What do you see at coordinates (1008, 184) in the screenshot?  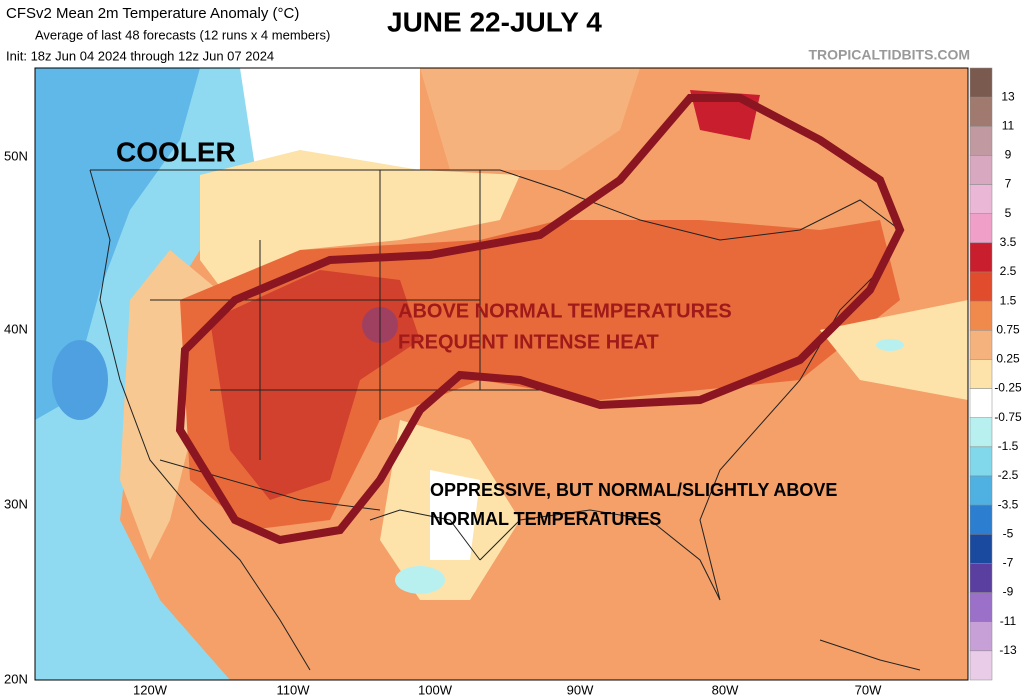 I see `colorbar-label: 7` at bounding box center [1008, 184].